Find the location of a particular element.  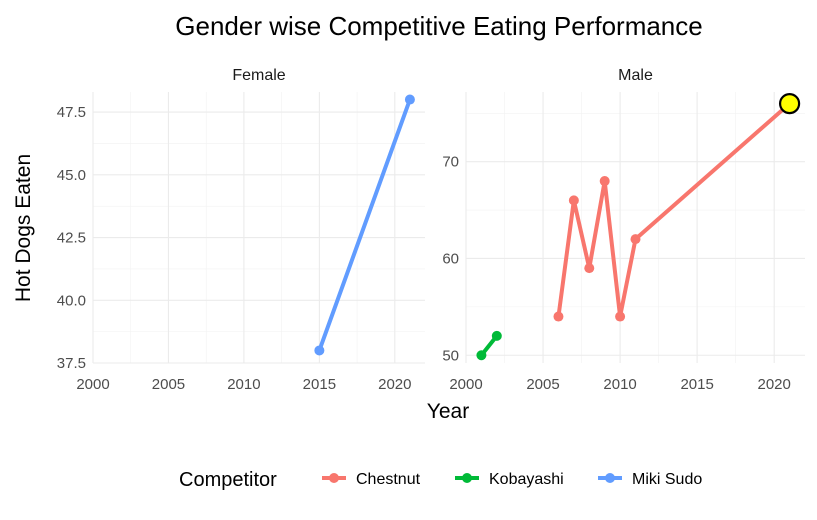

y-tick-label: 60 is located at coordinates (450, 258).